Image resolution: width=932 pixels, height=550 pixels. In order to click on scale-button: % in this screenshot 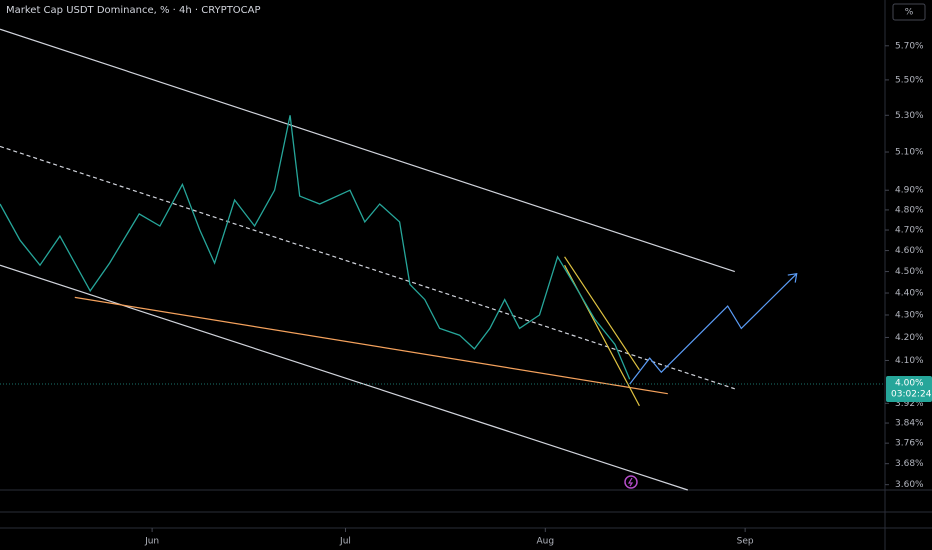, I will do `click(909, 13)`.